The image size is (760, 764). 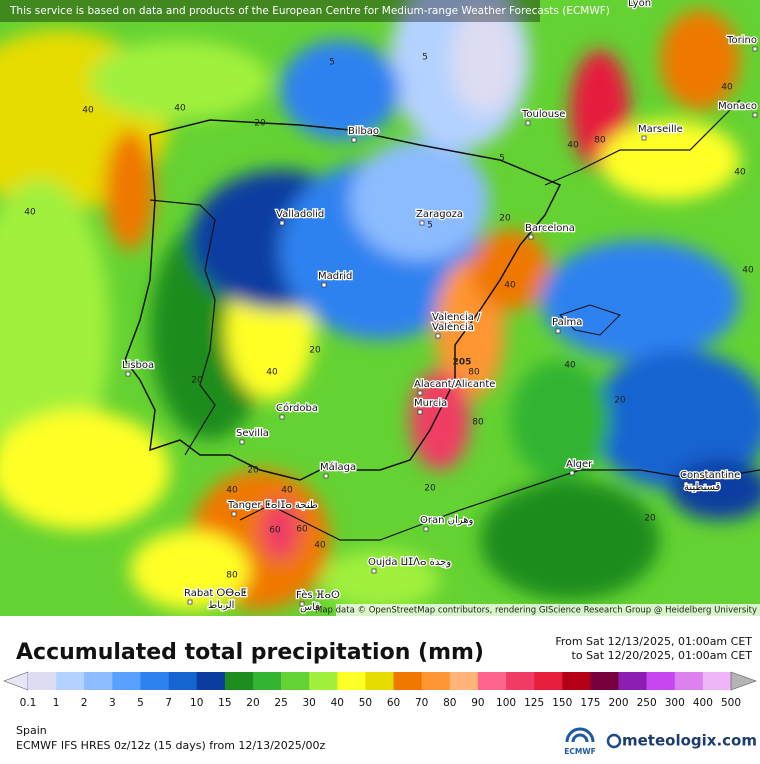 I want to click on city-label: Córdoba, so click(x=297, y=408).